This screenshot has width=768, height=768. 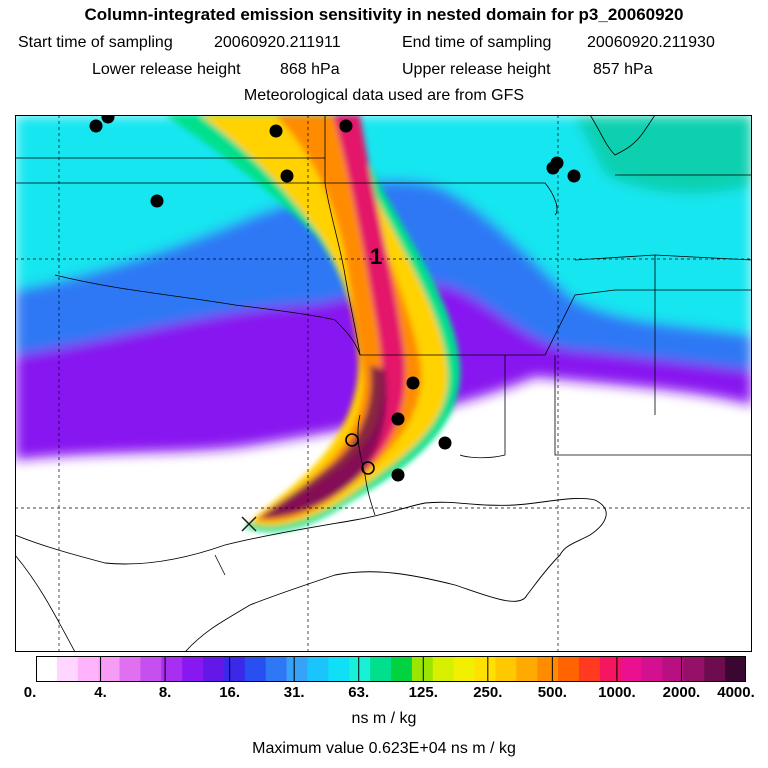 I want to click on colorbar-units: ns m / kg, so click(x=384, y=718).